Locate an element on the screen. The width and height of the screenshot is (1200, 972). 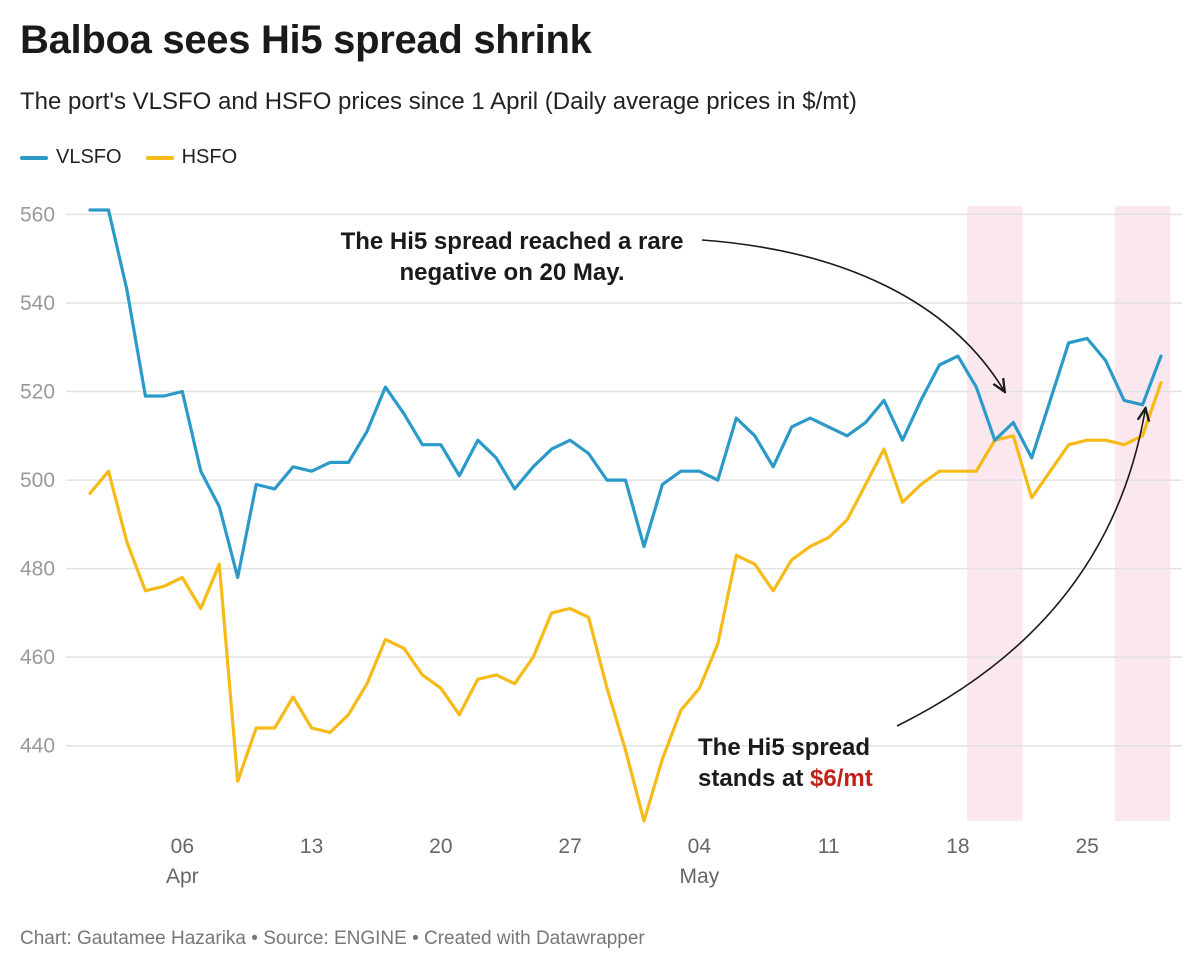
annotation-2-highlight-value: $6/mt is located at coordinates (841, 778).